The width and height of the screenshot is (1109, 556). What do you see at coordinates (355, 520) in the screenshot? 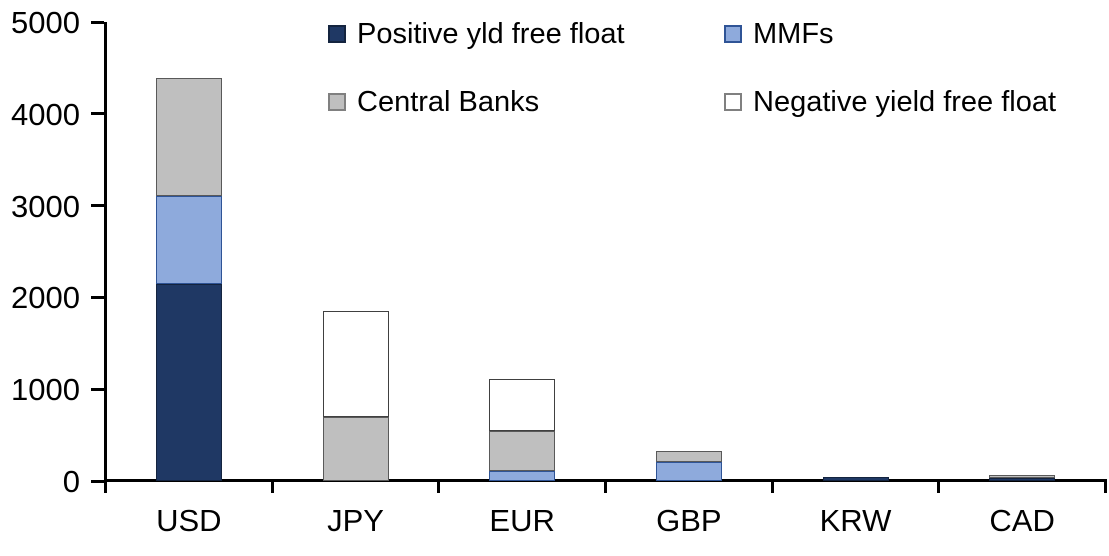
I see `x-axis-category-label-jpy: JPY` at bounding box center [355, 520].